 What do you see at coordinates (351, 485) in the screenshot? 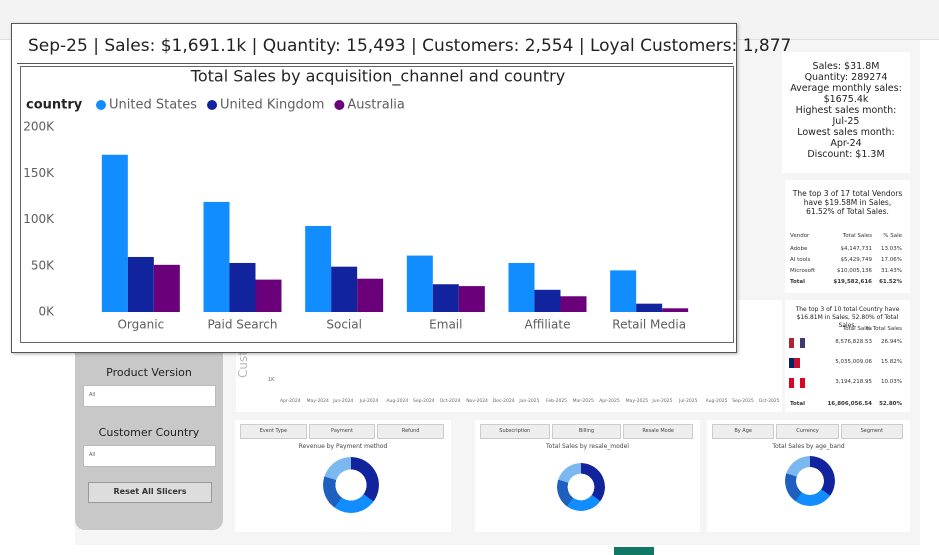
I see `donut` at bounding box center [351, 485].